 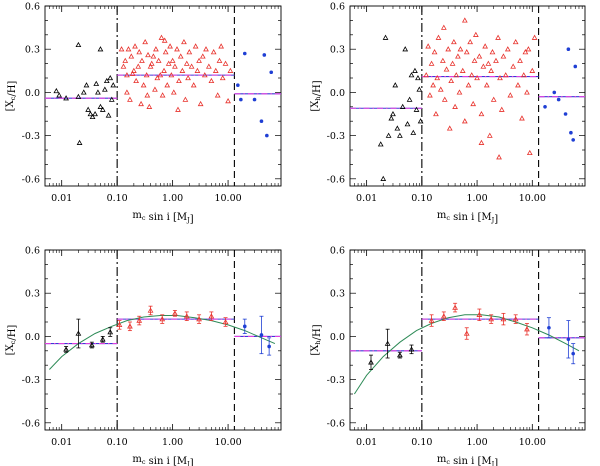 What do you see at coordinates (421, 442) in the screenshot?
I see `x-tick-label: 0.10` at bounding box center [421, 442].